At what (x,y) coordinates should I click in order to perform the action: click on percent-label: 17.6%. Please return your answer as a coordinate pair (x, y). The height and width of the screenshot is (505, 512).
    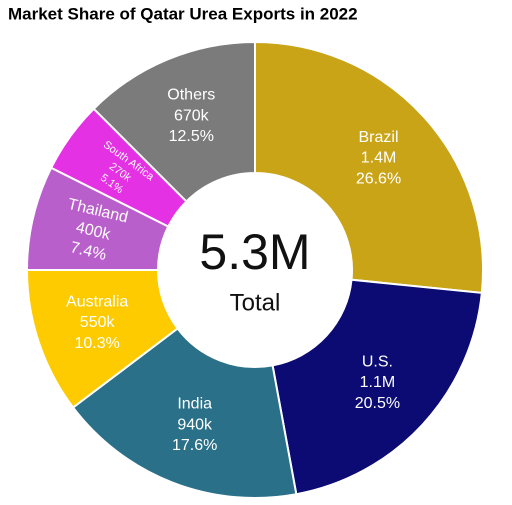
    Looking at the image, I should click on (194, 445).